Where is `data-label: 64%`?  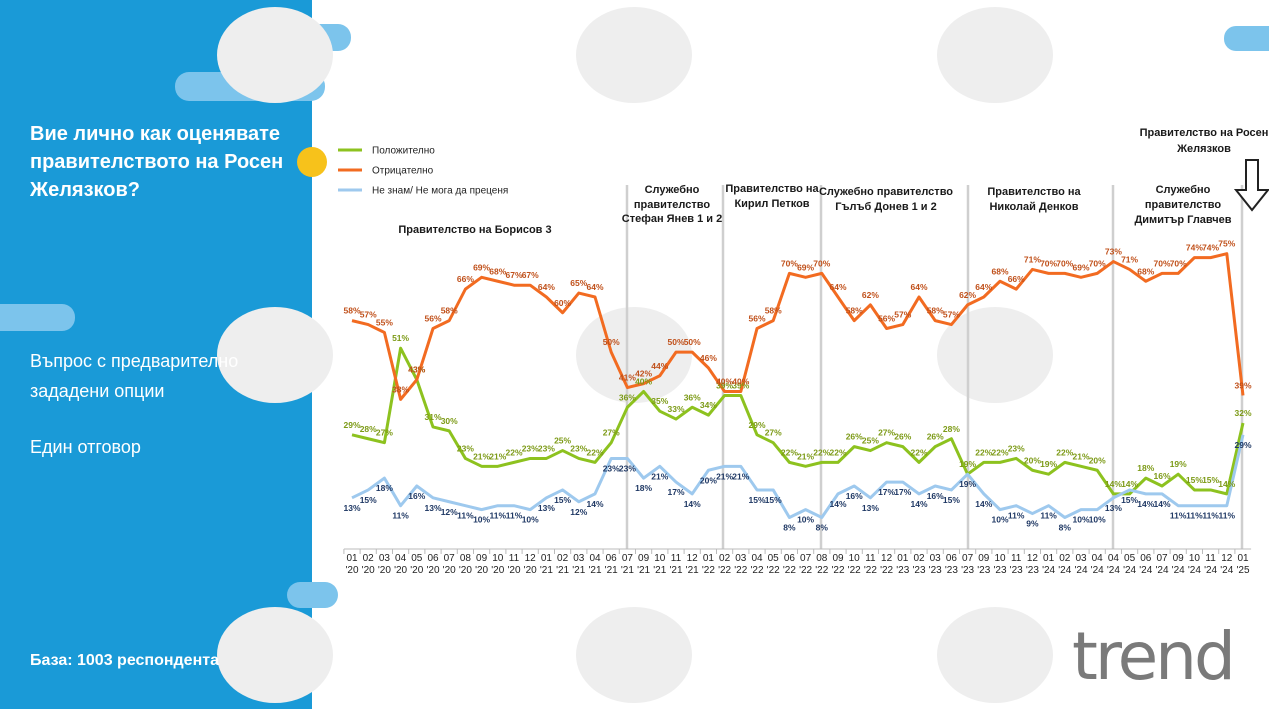 data-label: 64% is located at coordinates (918, 287).